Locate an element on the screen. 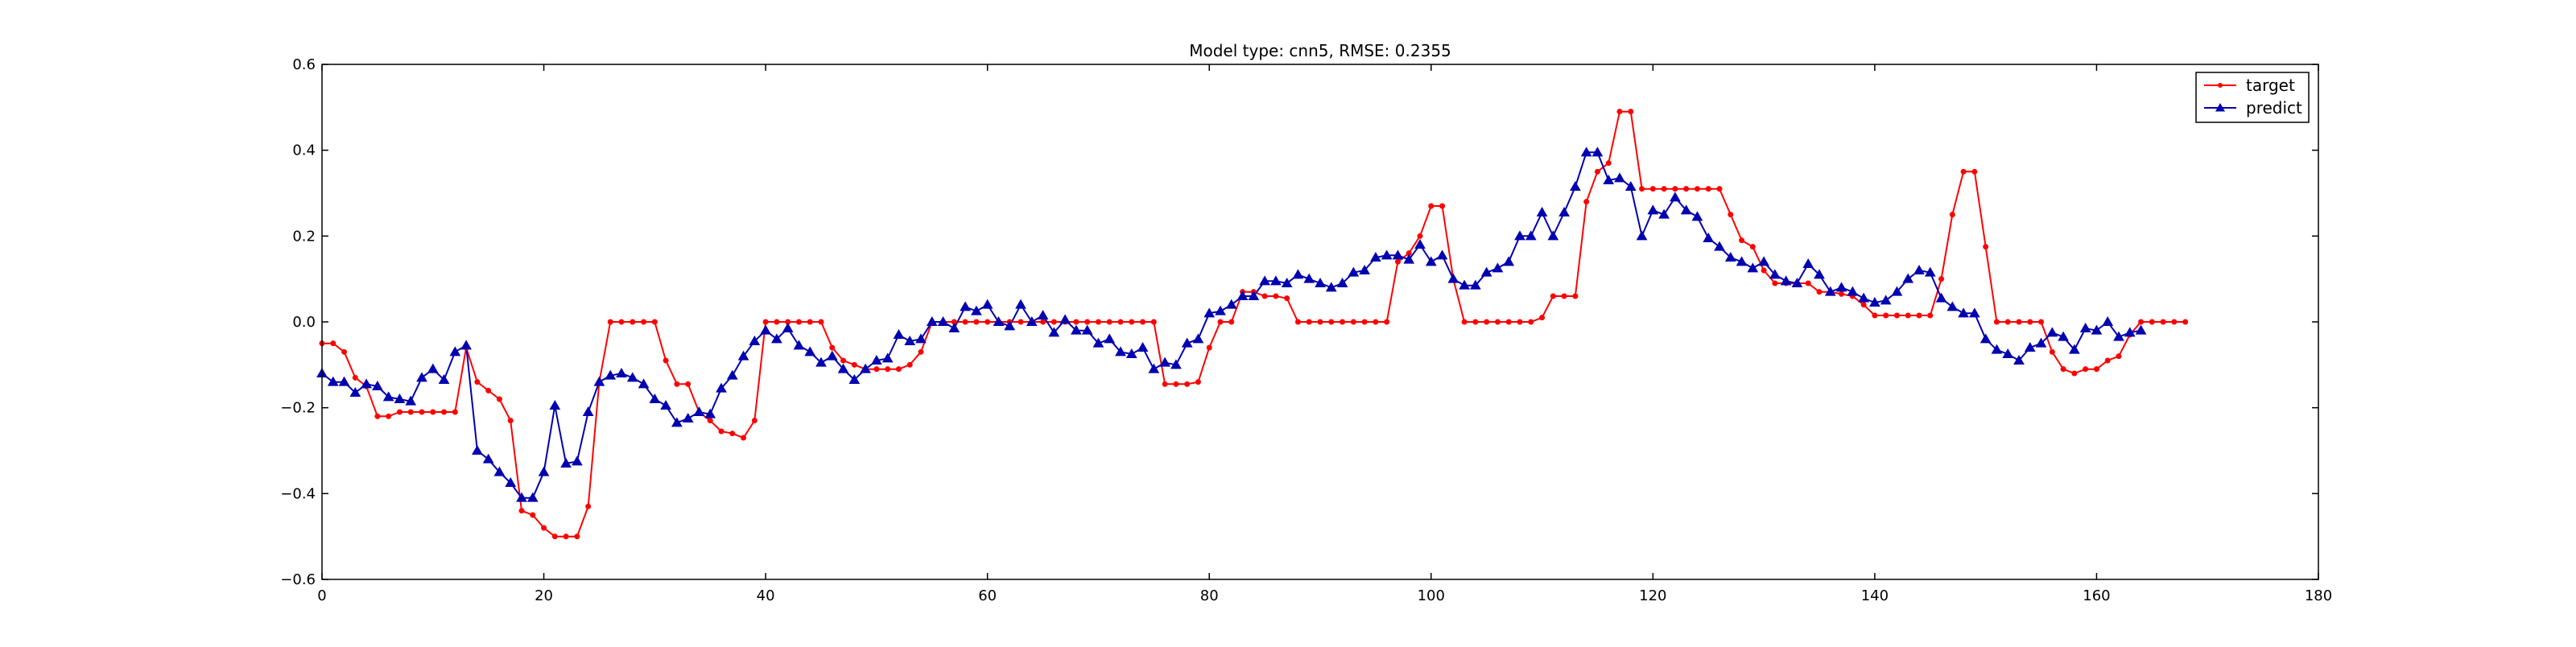 The image size is (2576, 647). x-tick-label: 120 is located at coordinates (1652, 595).